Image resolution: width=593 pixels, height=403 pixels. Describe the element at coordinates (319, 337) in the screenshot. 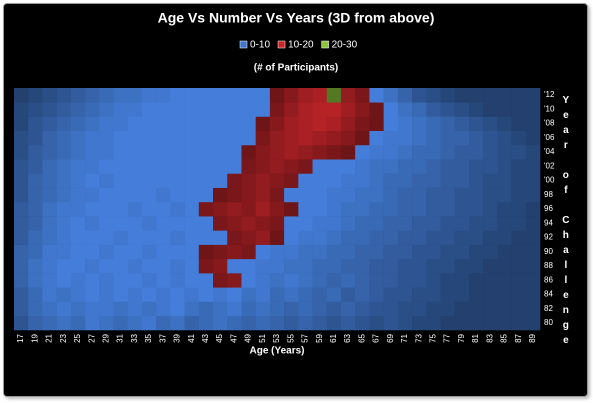

I see `x-tick-label: 59` at that location.